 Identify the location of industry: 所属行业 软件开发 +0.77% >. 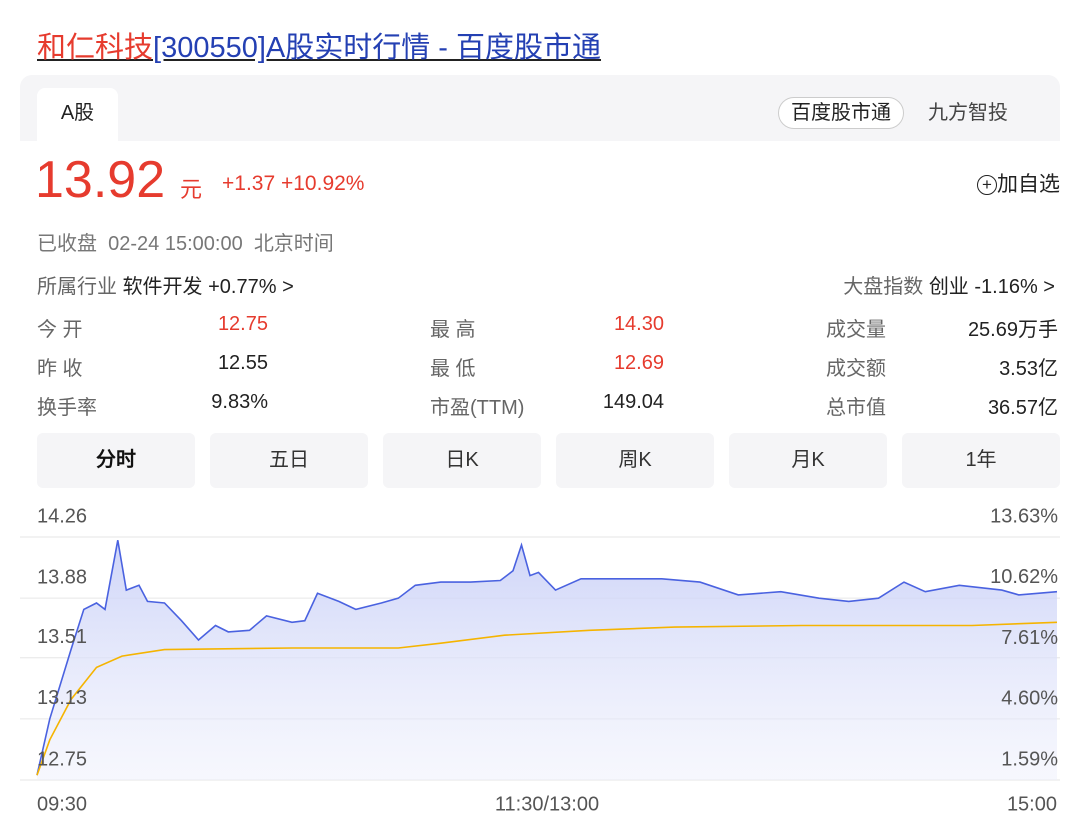
(165, 287).